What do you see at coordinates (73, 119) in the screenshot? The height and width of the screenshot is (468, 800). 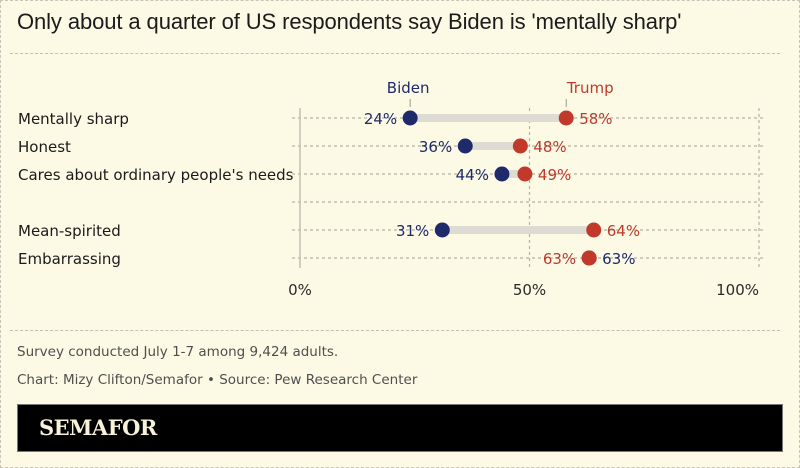 I see `category-label: Mentally sharp` at bounding box center [73, 119].